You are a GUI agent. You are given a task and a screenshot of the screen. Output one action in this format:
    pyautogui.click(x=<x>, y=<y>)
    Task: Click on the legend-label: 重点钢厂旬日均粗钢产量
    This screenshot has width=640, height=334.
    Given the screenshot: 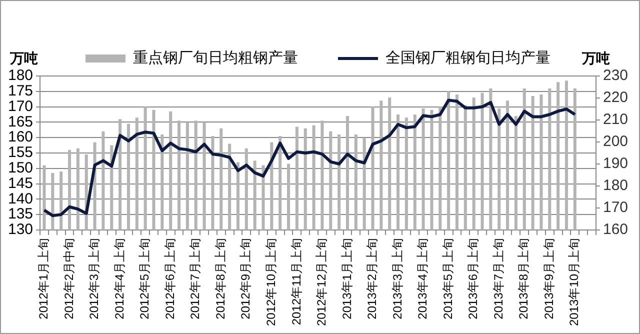 What is the action you would take?
    pyautogui.click(x=215, y=58)
    